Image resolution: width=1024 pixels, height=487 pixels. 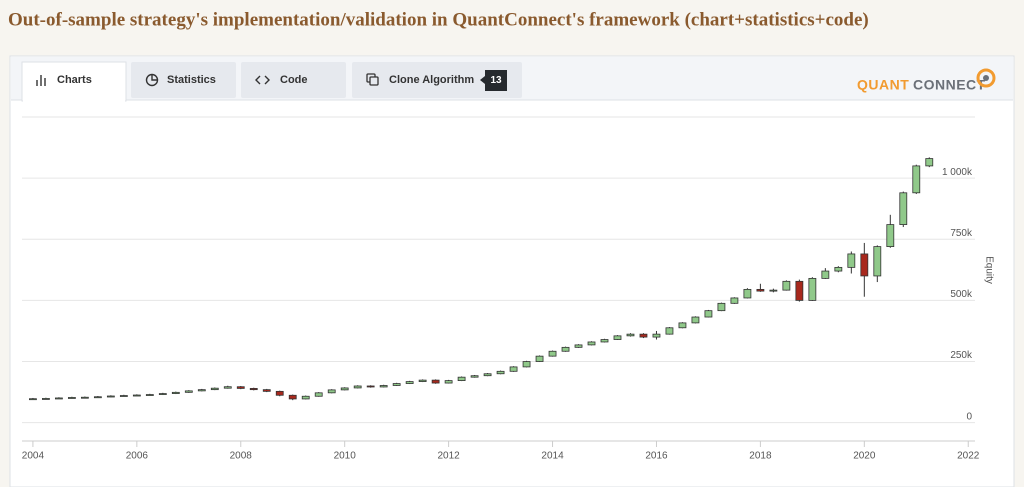 What do you see at coordinates (864, 456) in the screenshot?
I see `x-tick-label: 2020` at bounding box center [864, 456].